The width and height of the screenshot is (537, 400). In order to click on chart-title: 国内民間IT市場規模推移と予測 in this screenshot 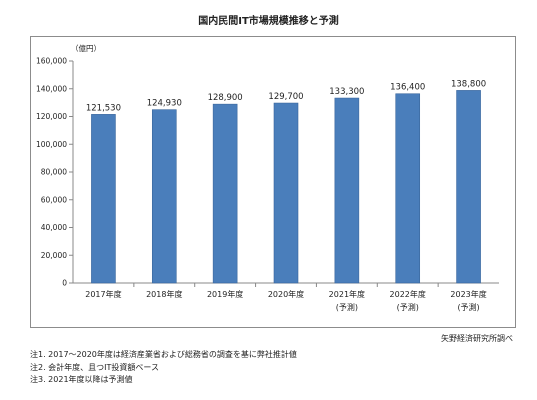, I will do `click(268, 21)`.